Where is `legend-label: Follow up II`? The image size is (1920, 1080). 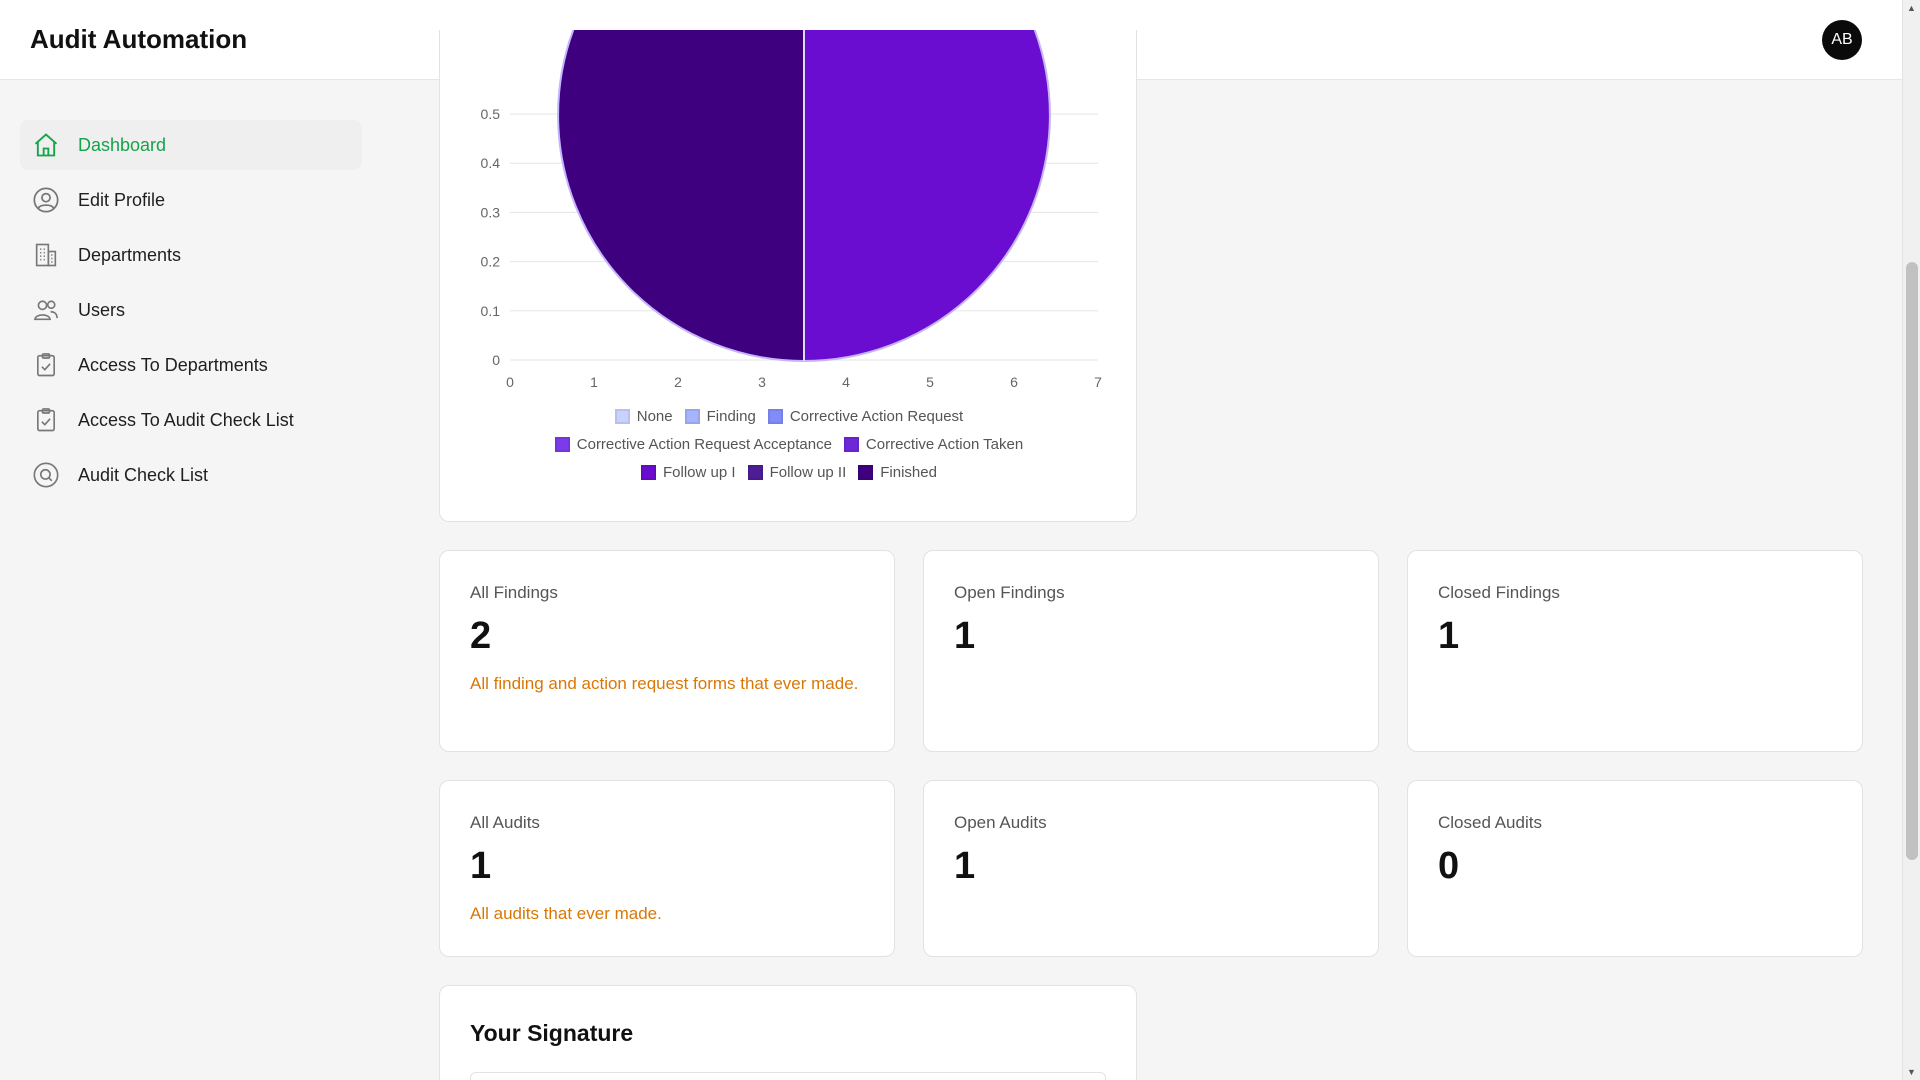 legend-label: Follow up II is located at coordinates (808, 472).